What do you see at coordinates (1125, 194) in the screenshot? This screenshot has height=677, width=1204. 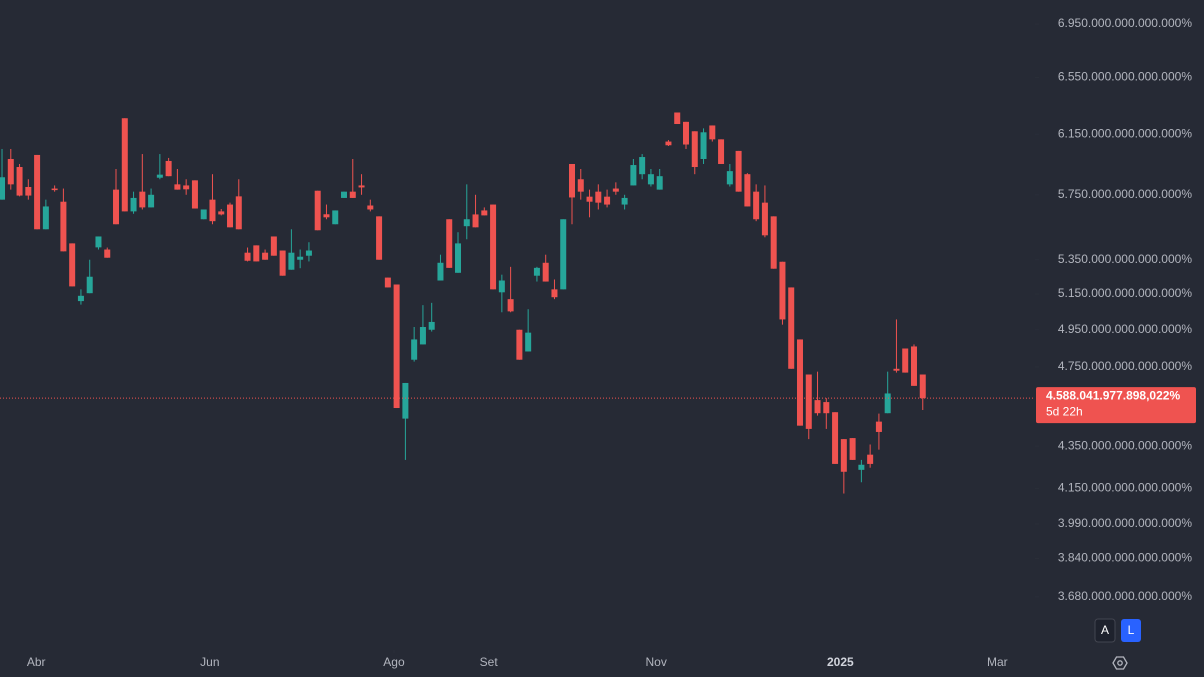 I see `y-tick-label: 5.750.000.000.000.000%` at bounding box center [1125, 194].